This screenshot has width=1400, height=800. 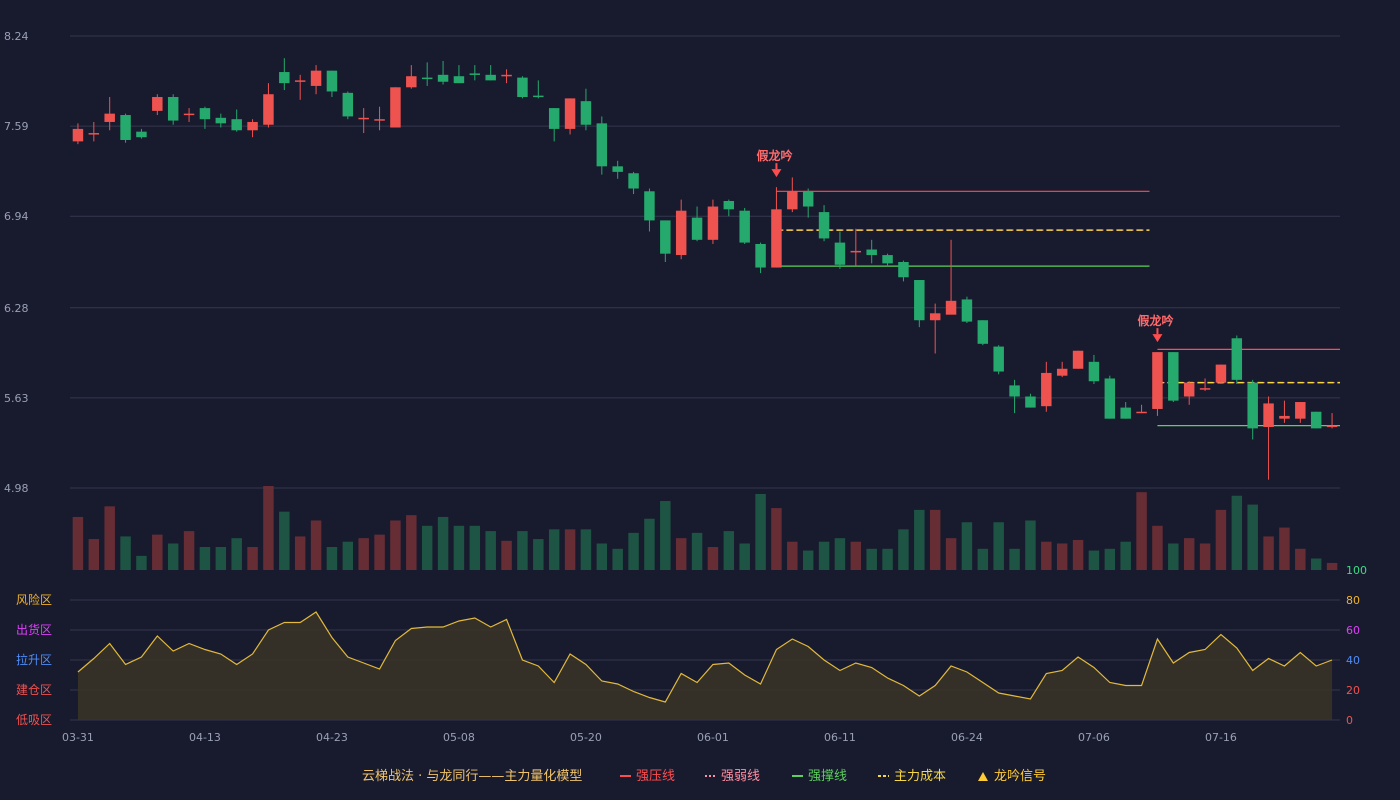 I want to click on price-tick-label: 6.94, so click(x=16, y=216).